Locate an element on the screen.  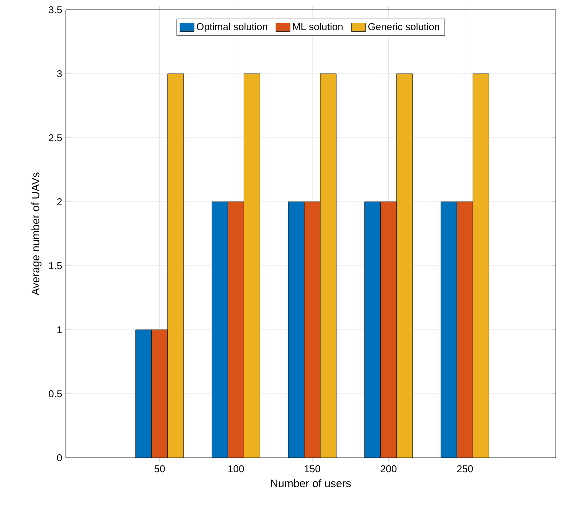
x-tick-label: 250 is located at coordinates (465, 469).